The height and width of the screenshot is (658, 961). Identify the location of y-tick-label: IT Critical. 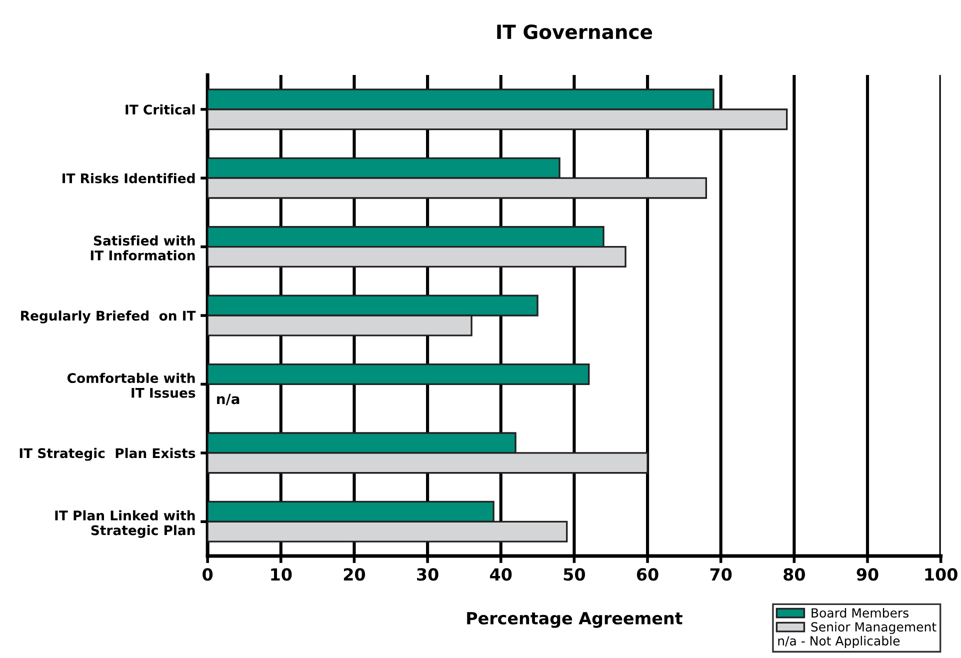
(160, 109).